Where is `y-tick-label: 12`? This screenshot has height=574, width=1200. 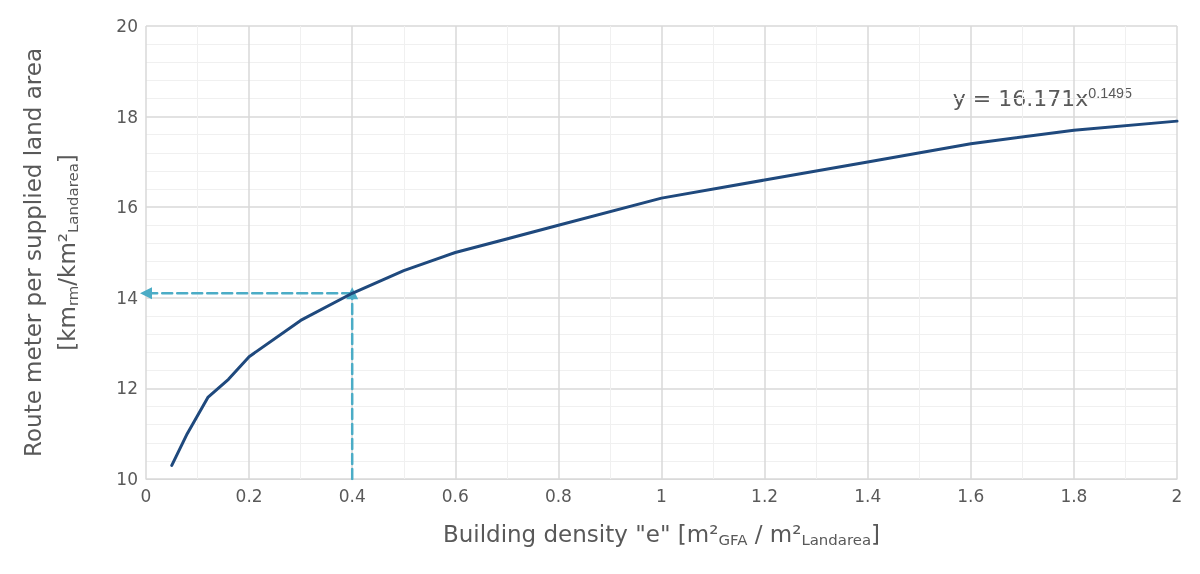
y-tick-label: 12 is located at coordinates (127, 388).